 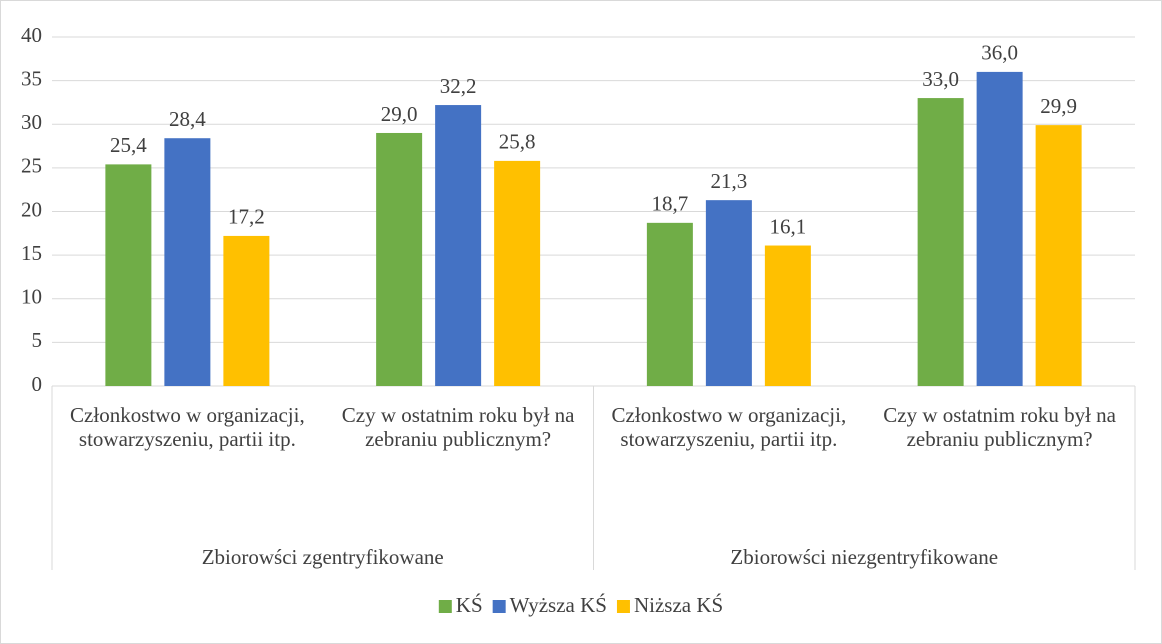 What do you see at coordinates (128, 145) in the screenshot?
I see `data-label: 25,4` at bounding box center [128, 145].